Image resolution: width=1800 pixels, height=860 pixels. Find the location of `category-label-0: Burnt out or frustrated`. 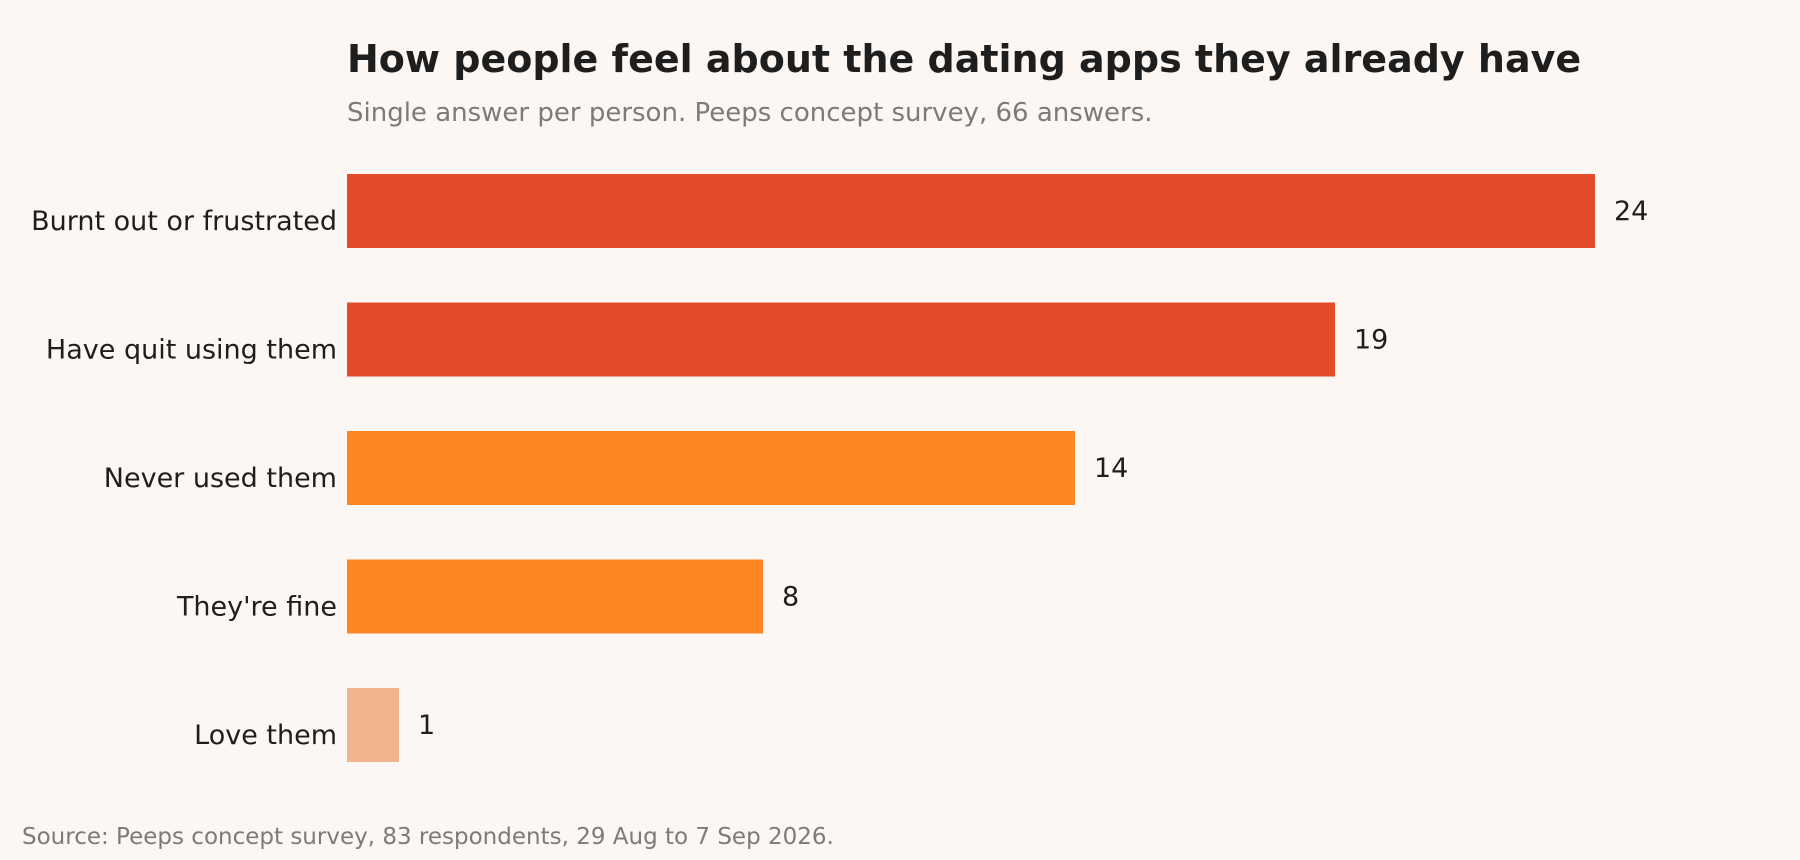

category-label-0: Burnt out or frustrated is located at coordinates (184, 221).